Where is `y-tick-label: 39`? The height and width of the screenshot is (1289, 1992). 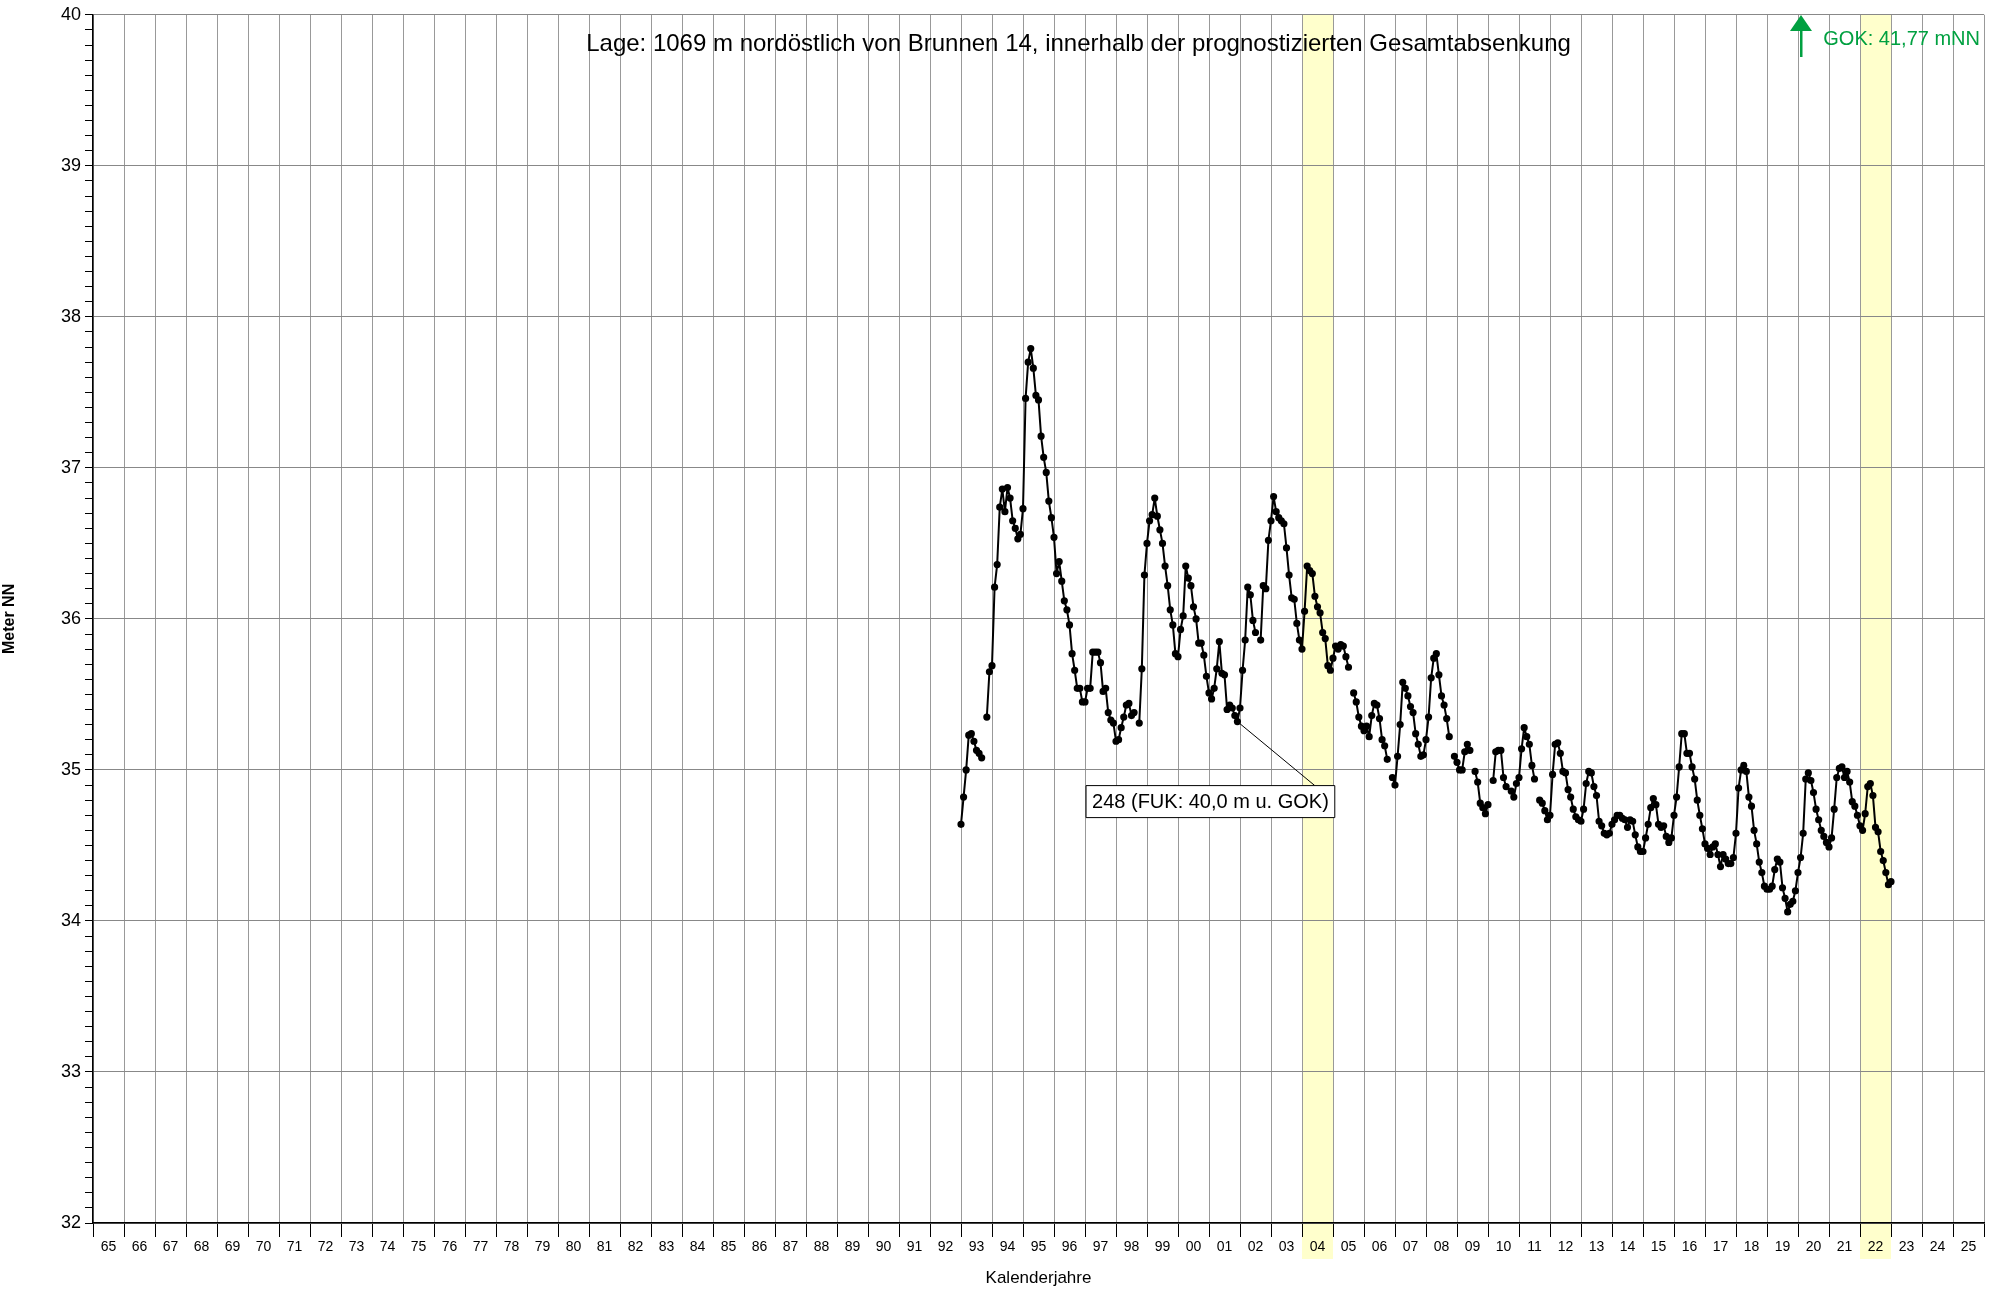 y-tick-label: 39 is located at coordinates (70, 164).